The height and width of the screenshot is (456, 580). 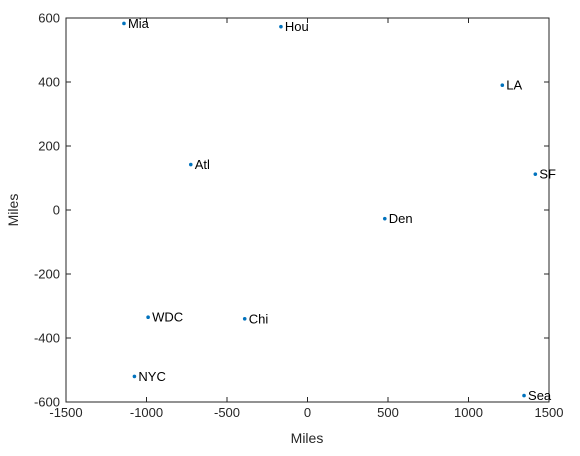 What do you see at coordinates (227, 412) in the screenshot?
I see `x-tick-label: -500` at bounding box center [227, 412].